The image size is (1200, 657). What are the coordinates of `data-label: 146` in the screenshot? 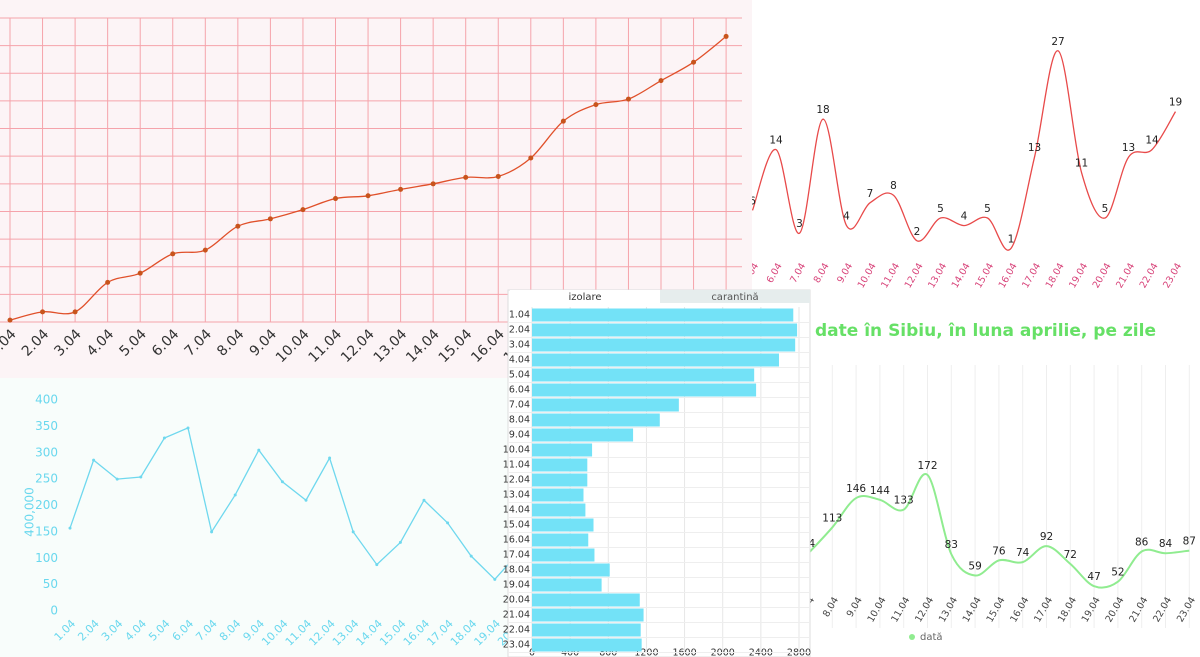 It's located at (856, 489).